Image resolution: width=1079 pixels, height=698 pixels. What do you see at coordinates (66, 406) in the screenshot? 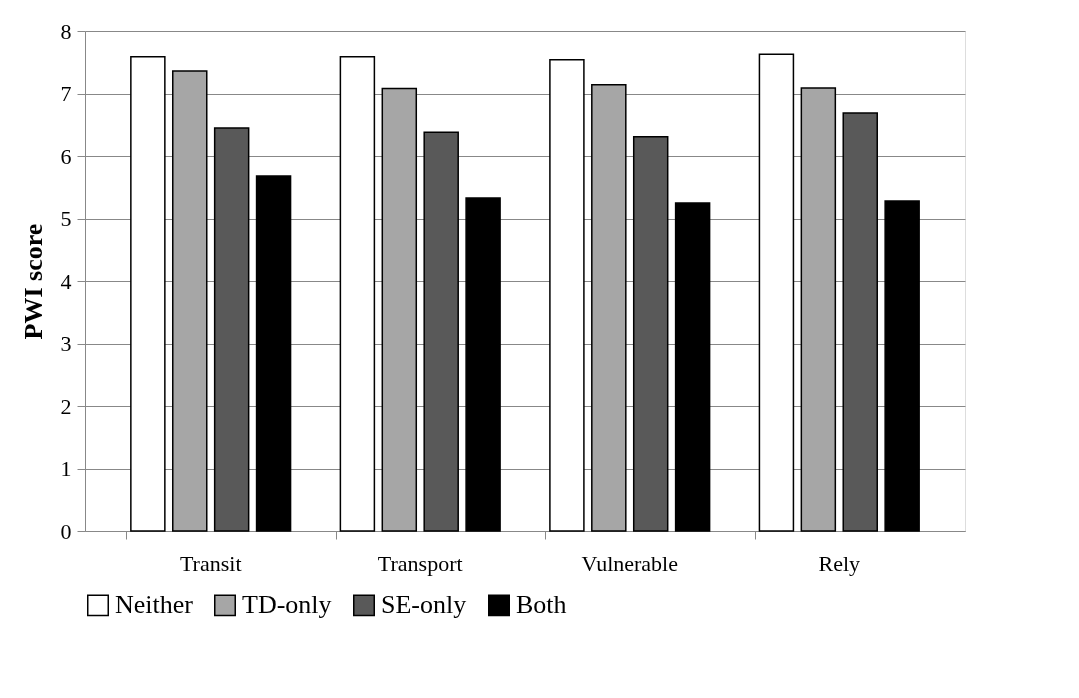
I see `y-tick-label: 2` at bounding box center [66, 406].